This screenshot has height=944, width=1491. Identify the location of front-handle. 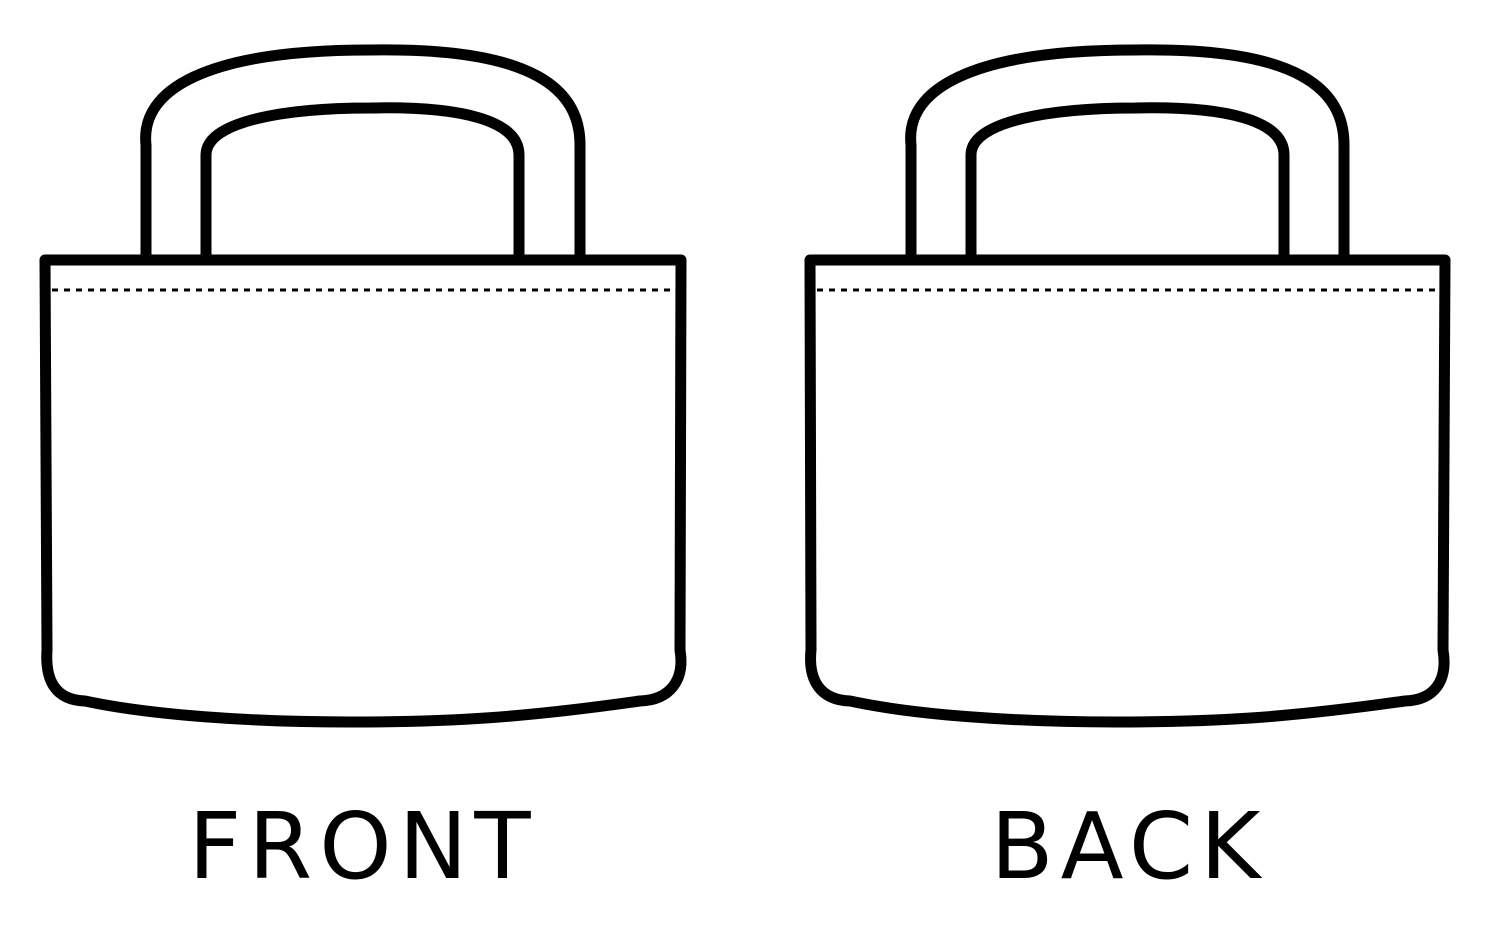
(363, 154).